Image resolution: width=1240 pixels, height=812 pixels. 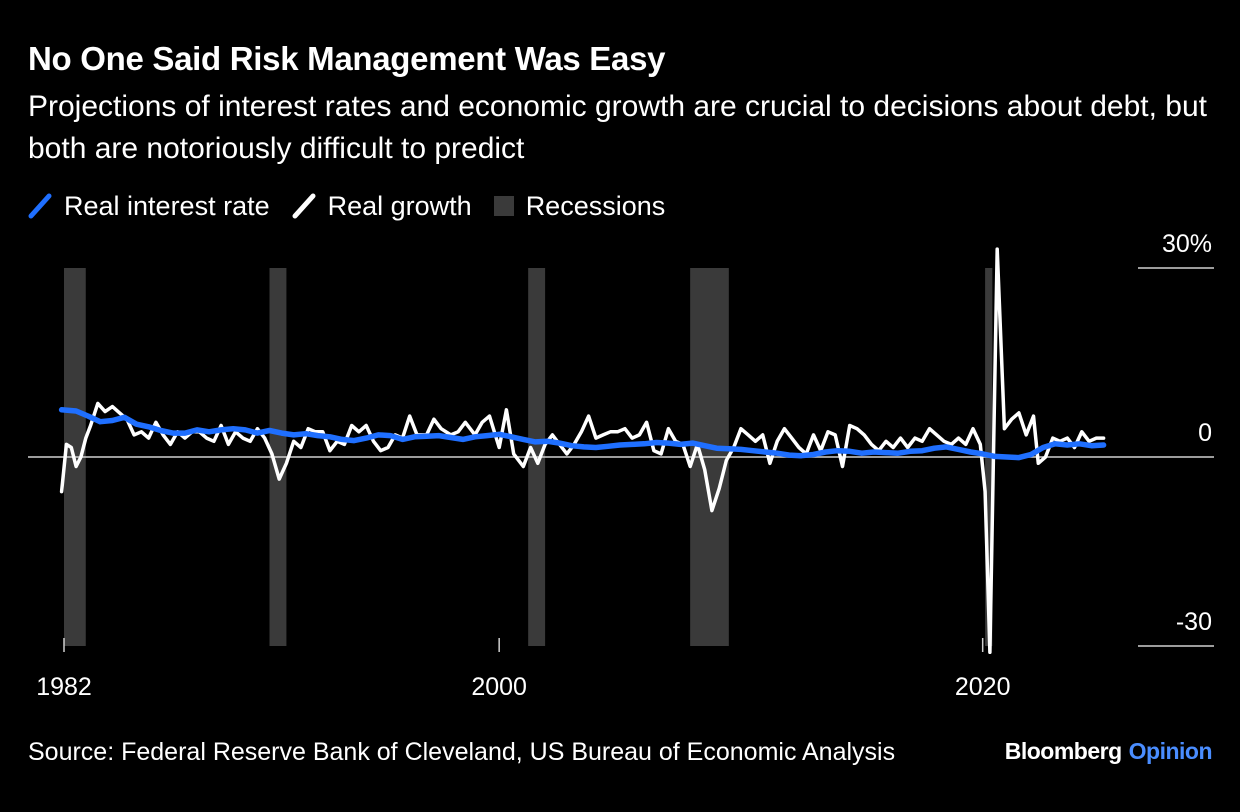 What do you see at coordinates (1187, 244) in the screenshot?
I see `y-tick-label-0: 30%` at bounding box center [1187, 244].